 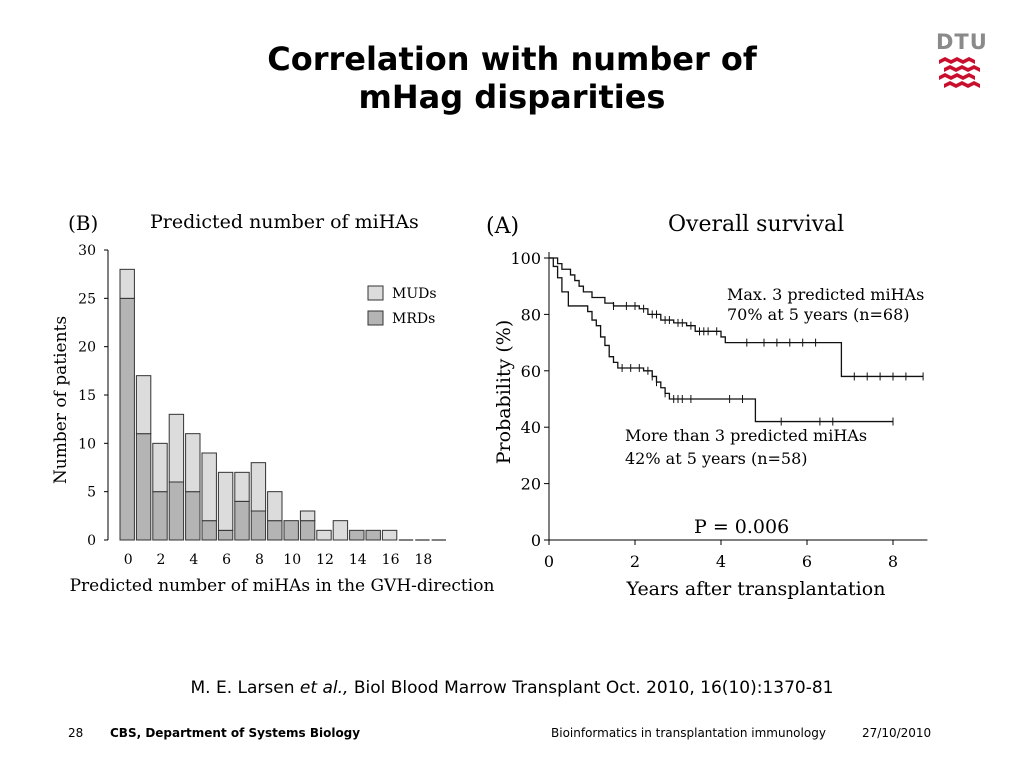 I want to click on panel-b-label: (B), so click(x=83, y=223).